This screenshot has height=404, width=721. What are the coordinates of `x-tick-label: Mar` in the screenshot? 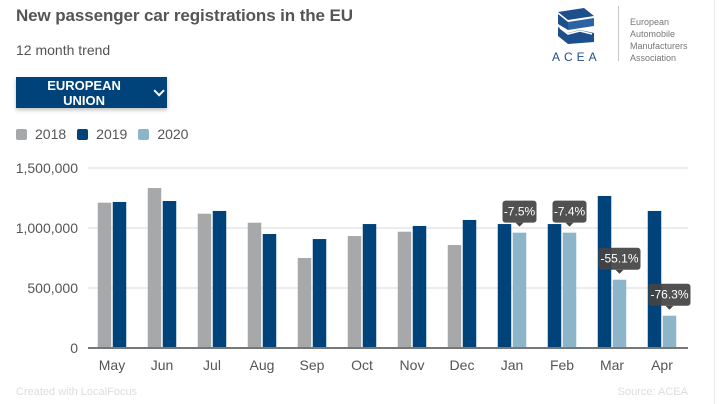 It's located at (612, 365).